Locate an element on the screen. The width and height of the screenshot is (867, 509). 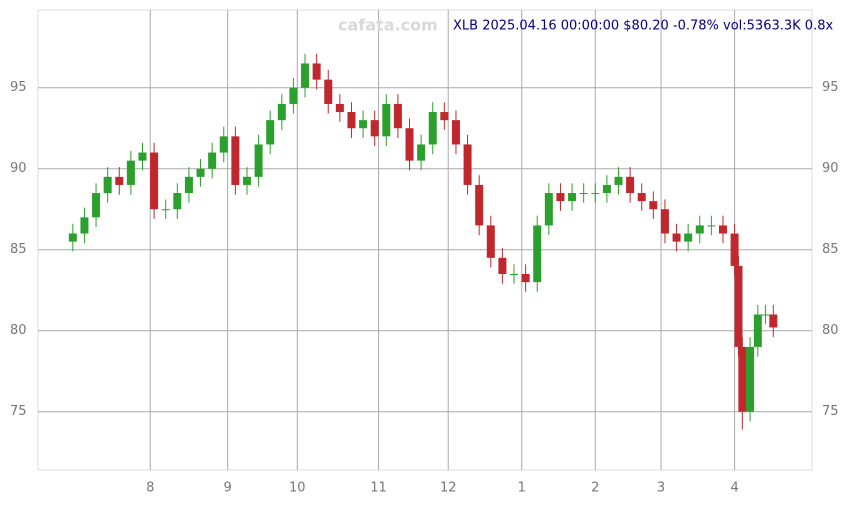
x-tick-label: 1 is located at coordinates (522, 488).